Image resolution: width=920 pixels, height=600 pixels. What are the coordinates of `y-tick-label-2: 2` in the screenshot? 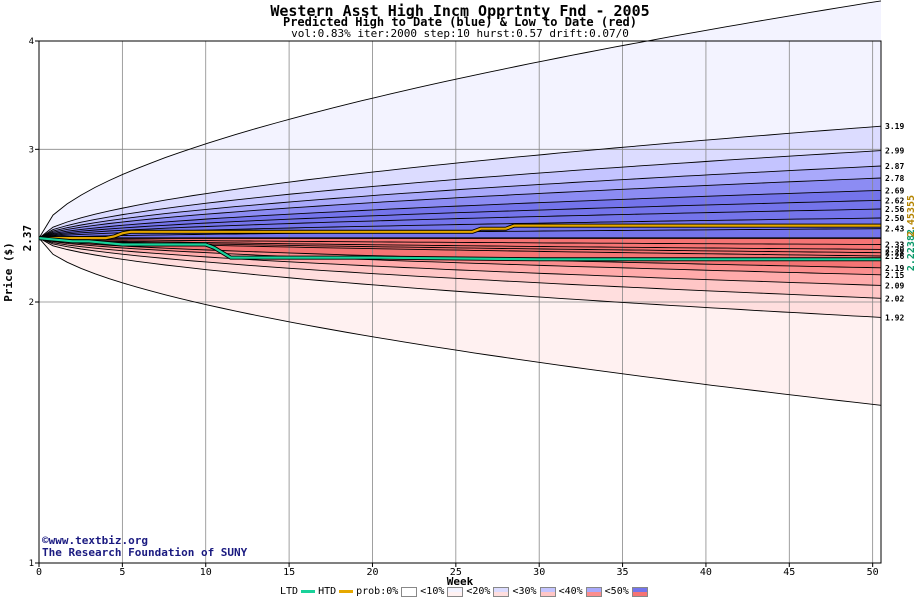 It's located at (31, 303).